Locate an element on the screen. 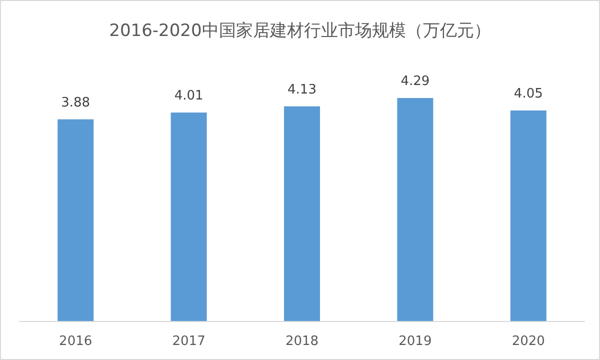 The image size is (600, 360). data-label: 3.88 is located at coordinates (75, 102).